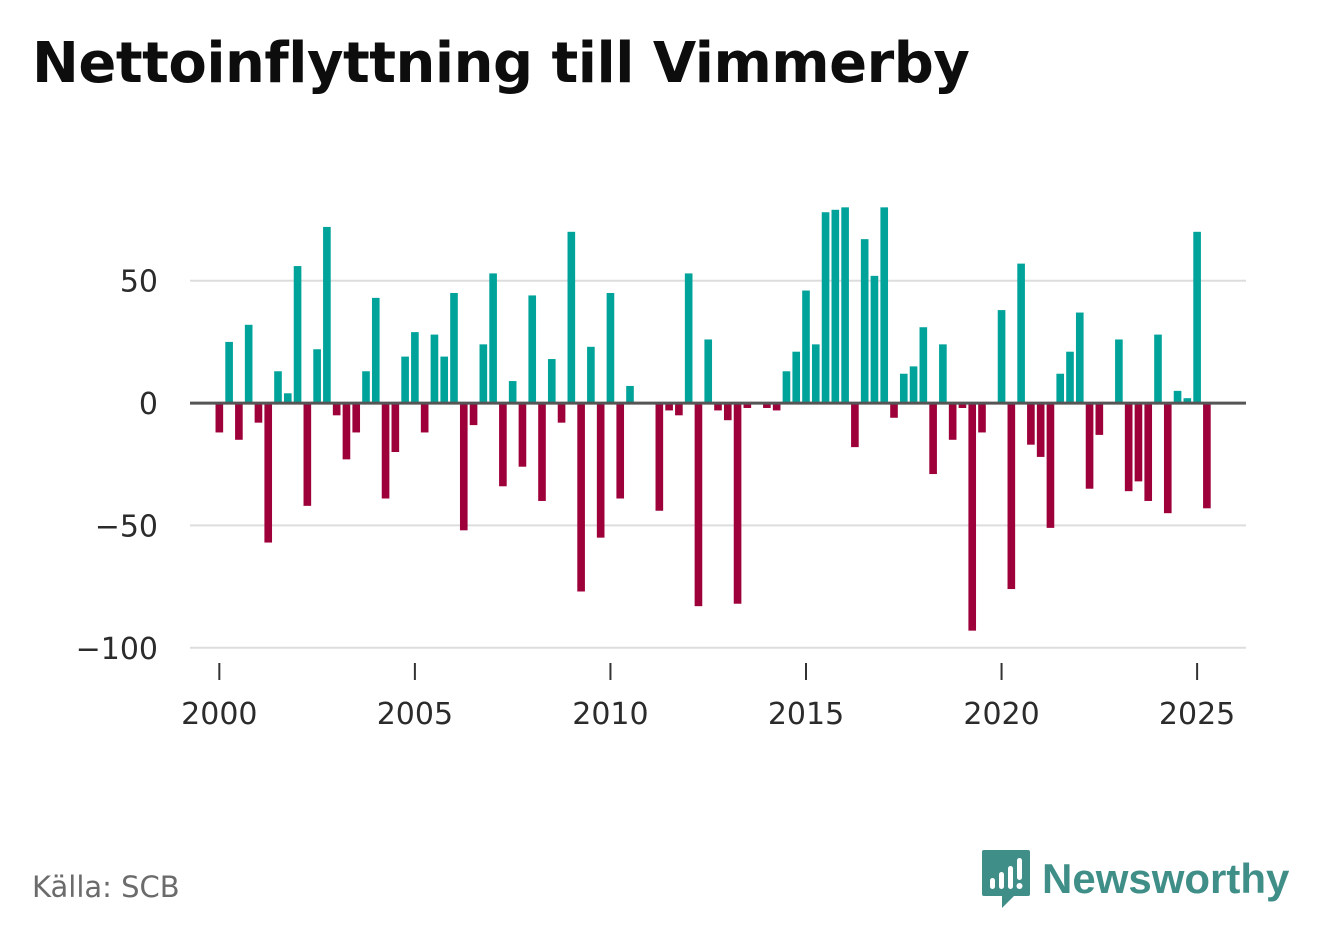 The image size is (1322, 939). I want to click on x-tick-label: 2010, so click(610, 714).